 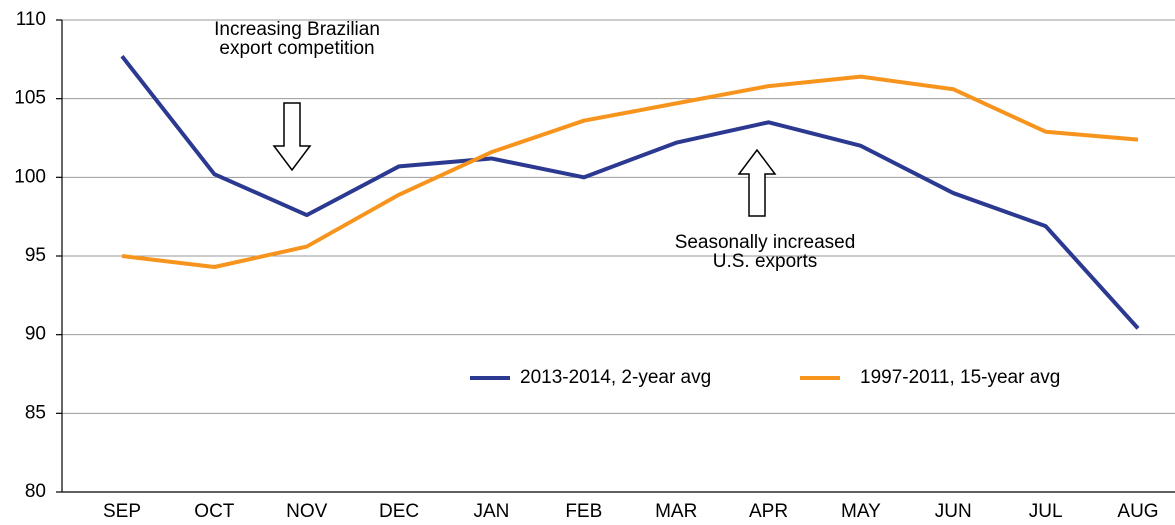 I want to click on x-tick-label: NOV, so click(x=307, y=511).